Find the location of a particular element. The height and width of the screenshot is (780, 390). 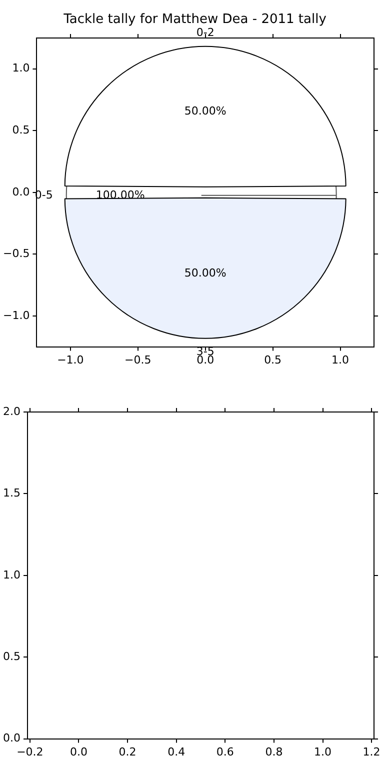

y-tick-label: −1.0 is located at coordinates (16, 315).